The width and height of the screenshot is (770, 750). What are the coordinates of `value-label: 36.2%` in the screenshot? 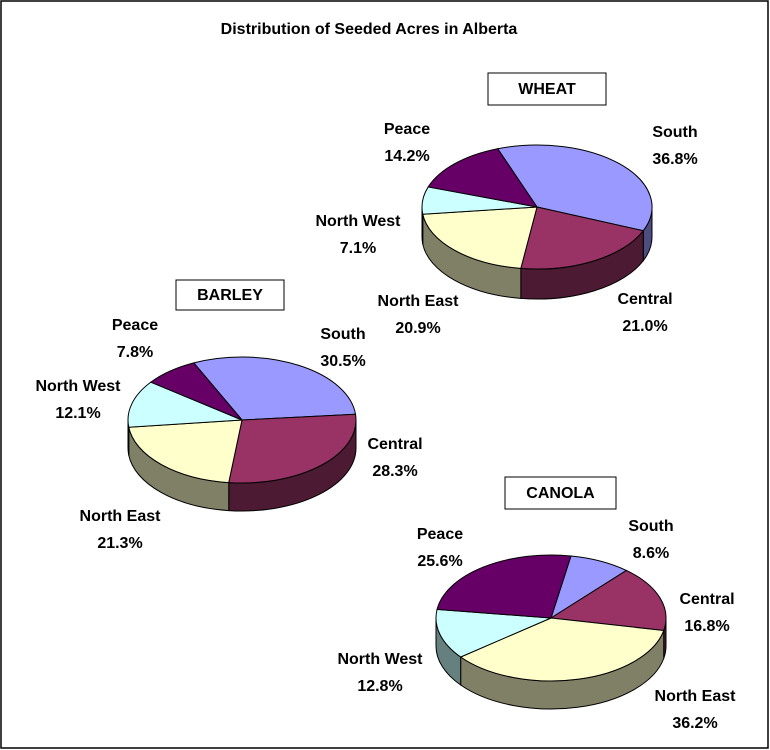 It's located at (694, 723).